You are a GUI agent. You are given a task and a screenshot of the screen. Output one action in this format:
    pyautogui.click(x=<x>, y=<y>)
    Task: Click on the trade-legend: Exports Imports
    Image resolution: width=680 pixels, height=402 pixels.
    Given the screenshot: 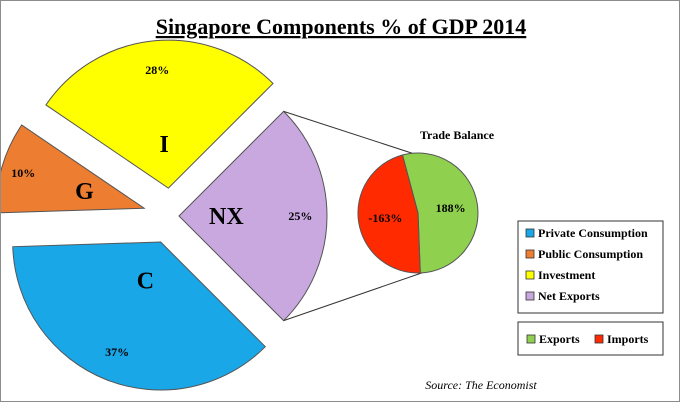 What is the action you would take?
    pyautogui.click(x=590, y=338)
    